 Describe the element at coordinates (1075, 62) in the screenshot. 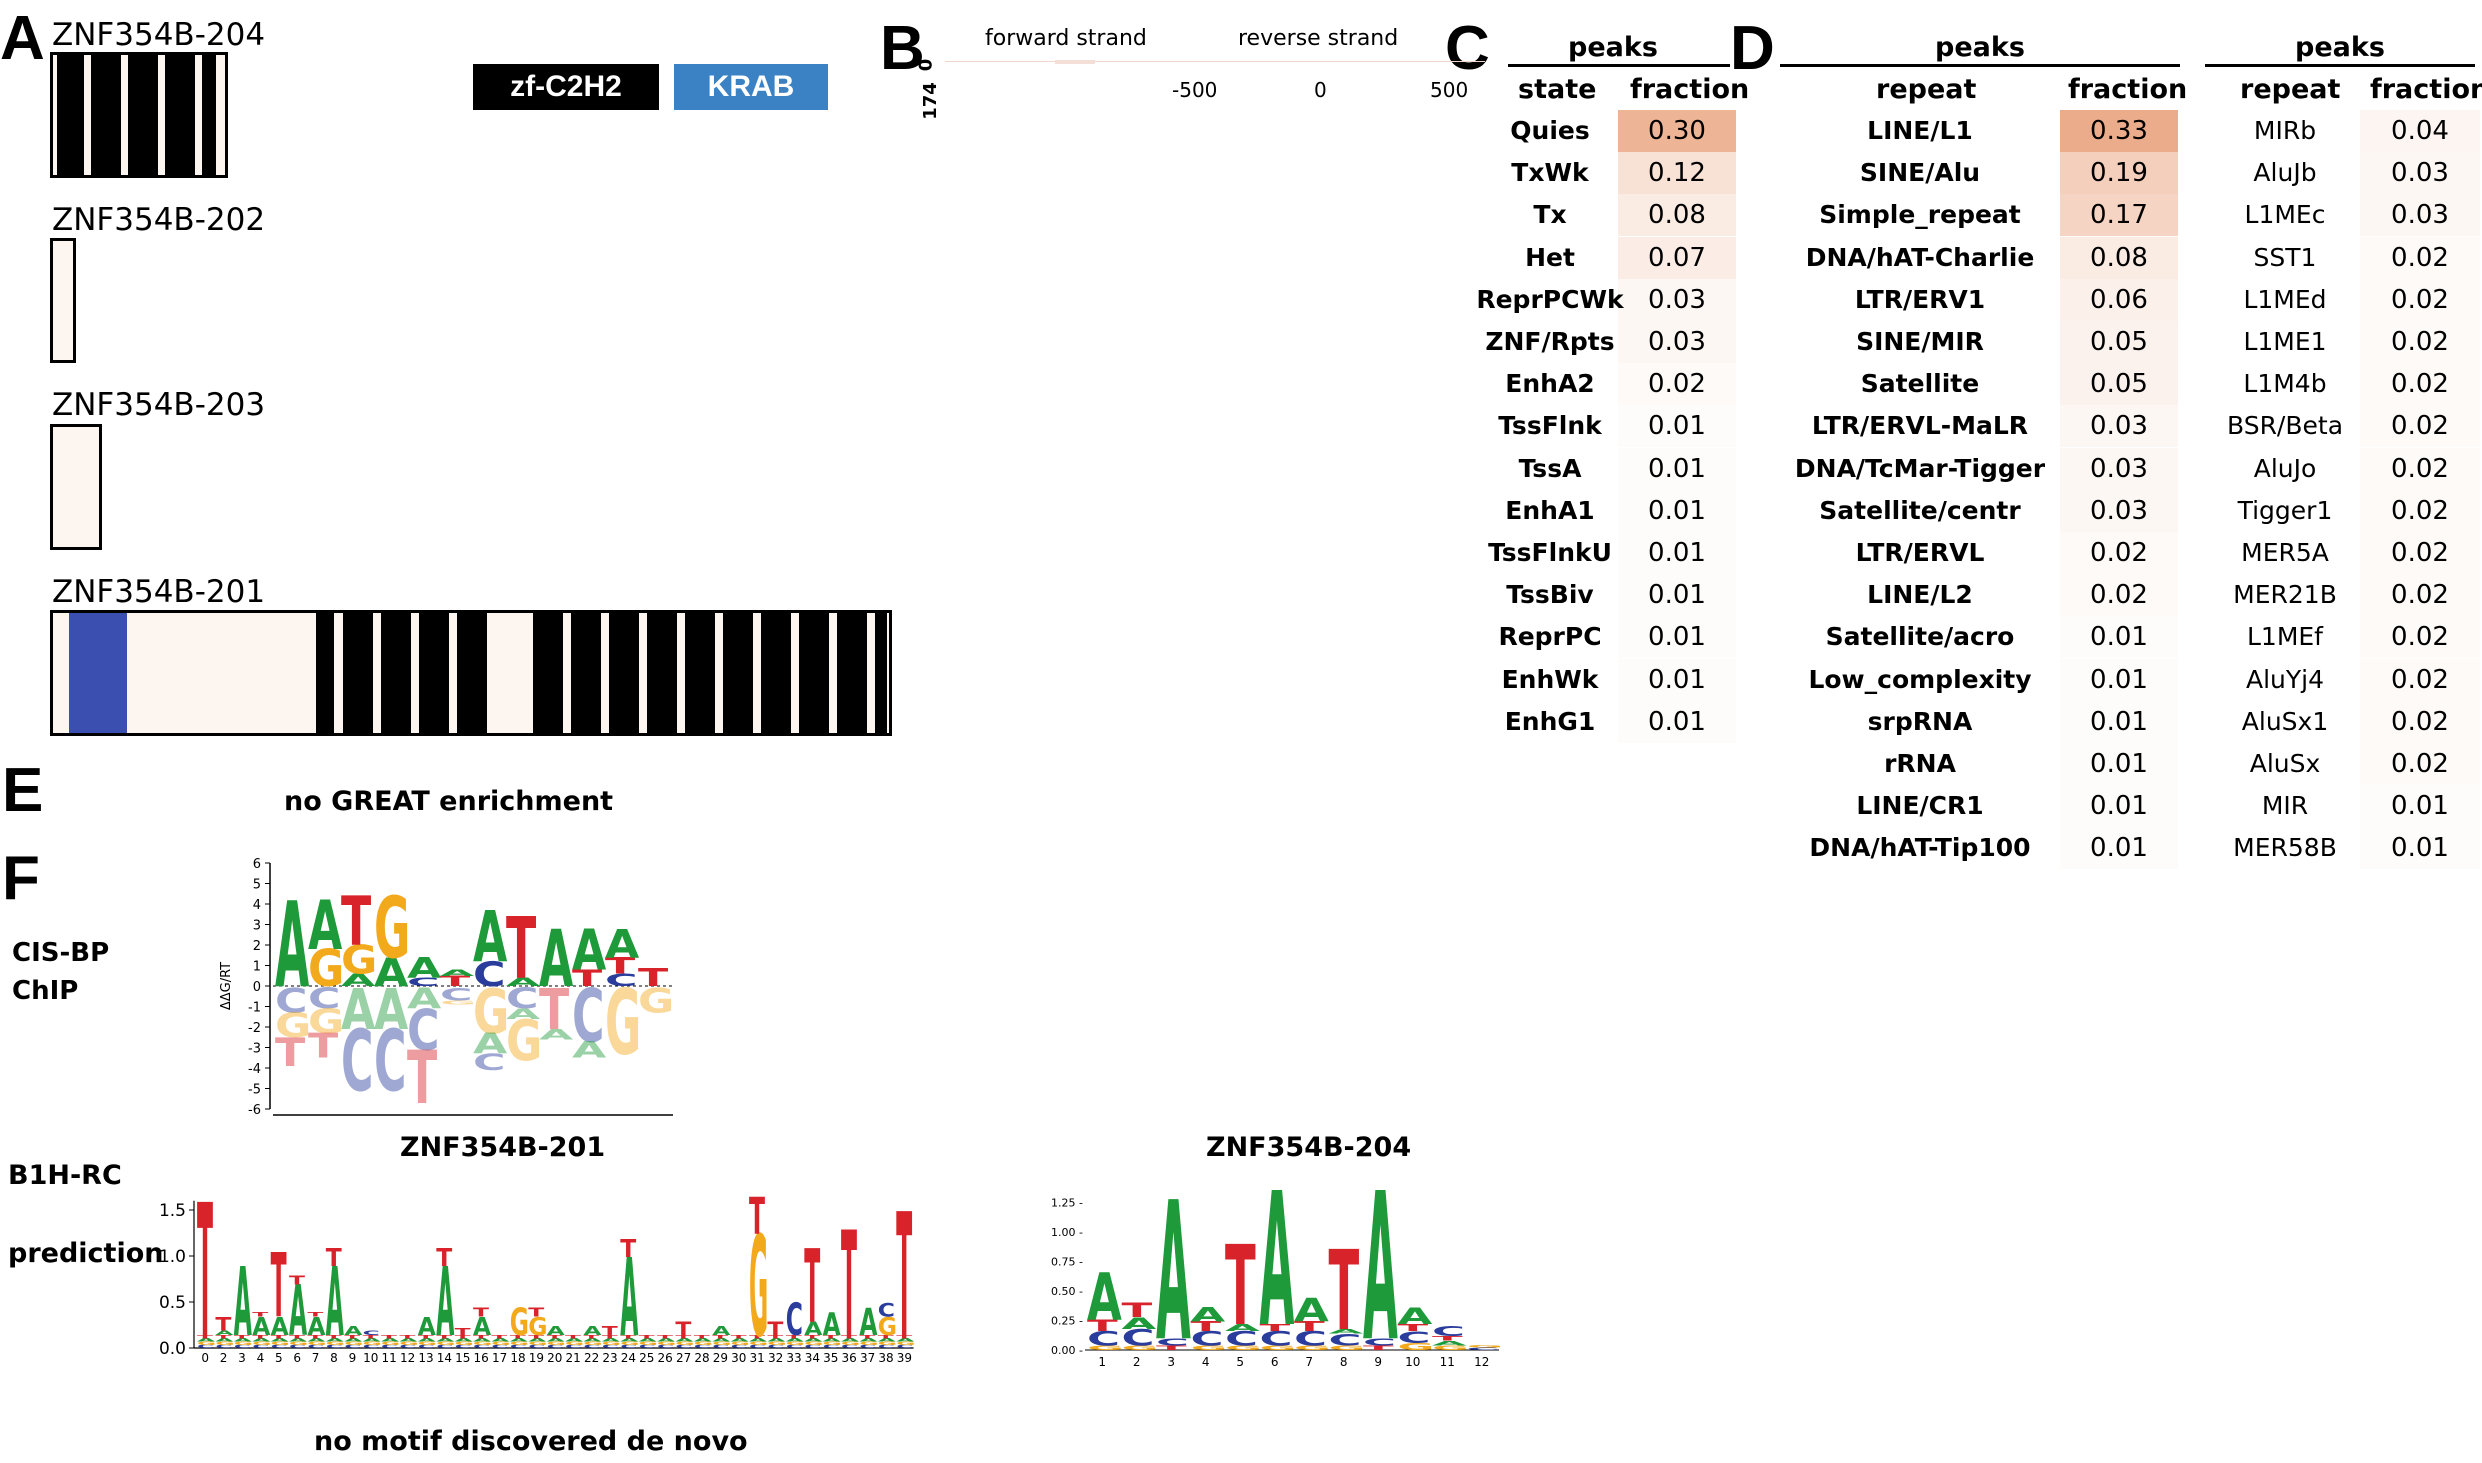

I see `heatmap-signal` at that location.